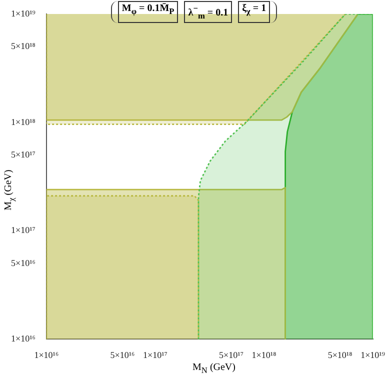 The height and width of the screenshot is (378, 388). Describe the element at coordinates (23, 13) in the screenshot. I see `y-tick-label: 1×10¹⁹` at that location.